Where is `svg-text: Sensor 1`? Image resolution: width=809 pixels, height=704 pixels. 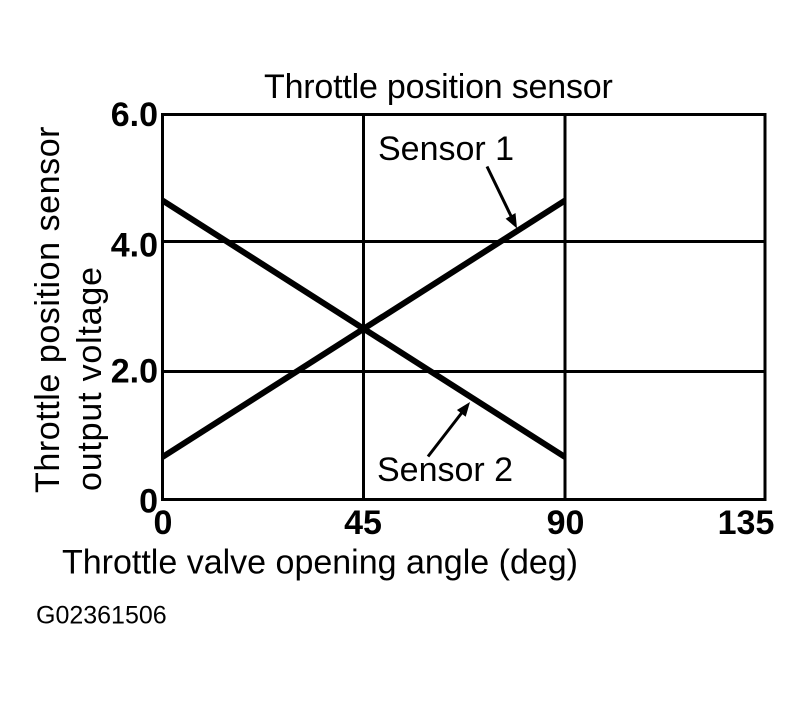
svg-text: Sensor 1 is located at coordinates (446, 149).